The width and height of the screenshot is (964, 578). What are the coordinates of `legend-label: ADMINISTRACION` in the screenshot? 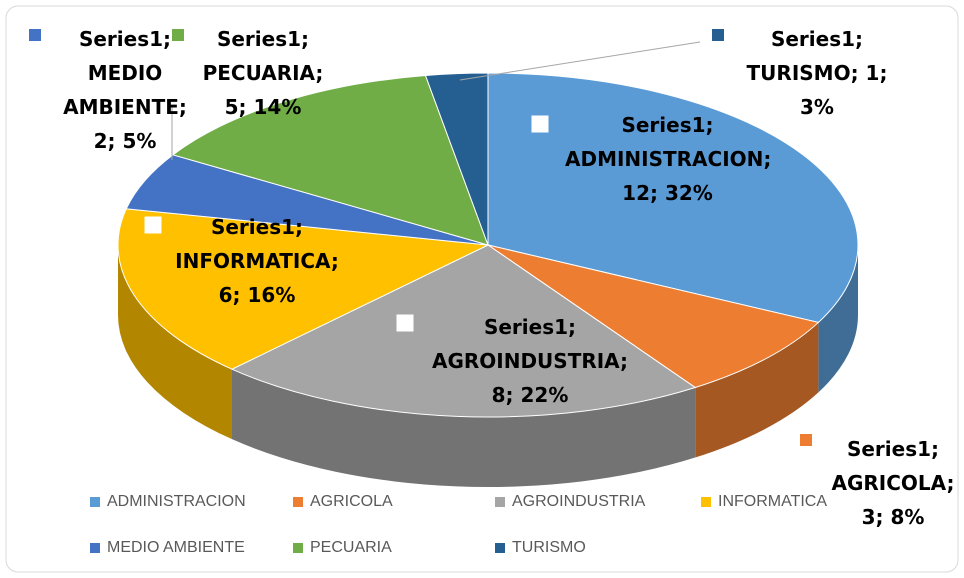 It's located at (176, 501).